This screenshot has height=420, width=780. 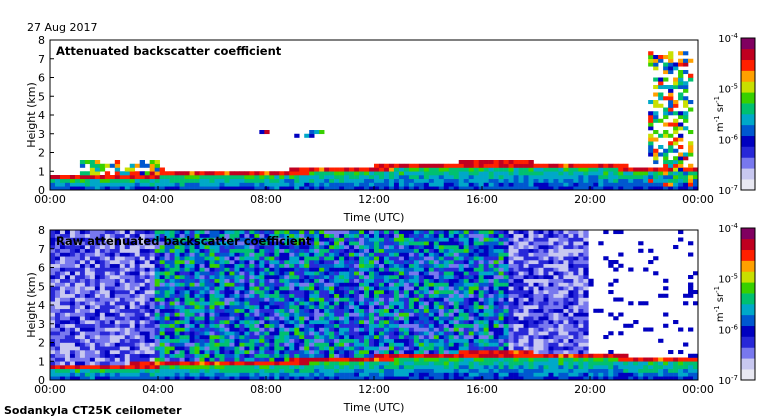 What do you see at coordinates (698, 199) in the screenshot?
I see `x-tick-label: 00:00` at bounding box center [698, 199].